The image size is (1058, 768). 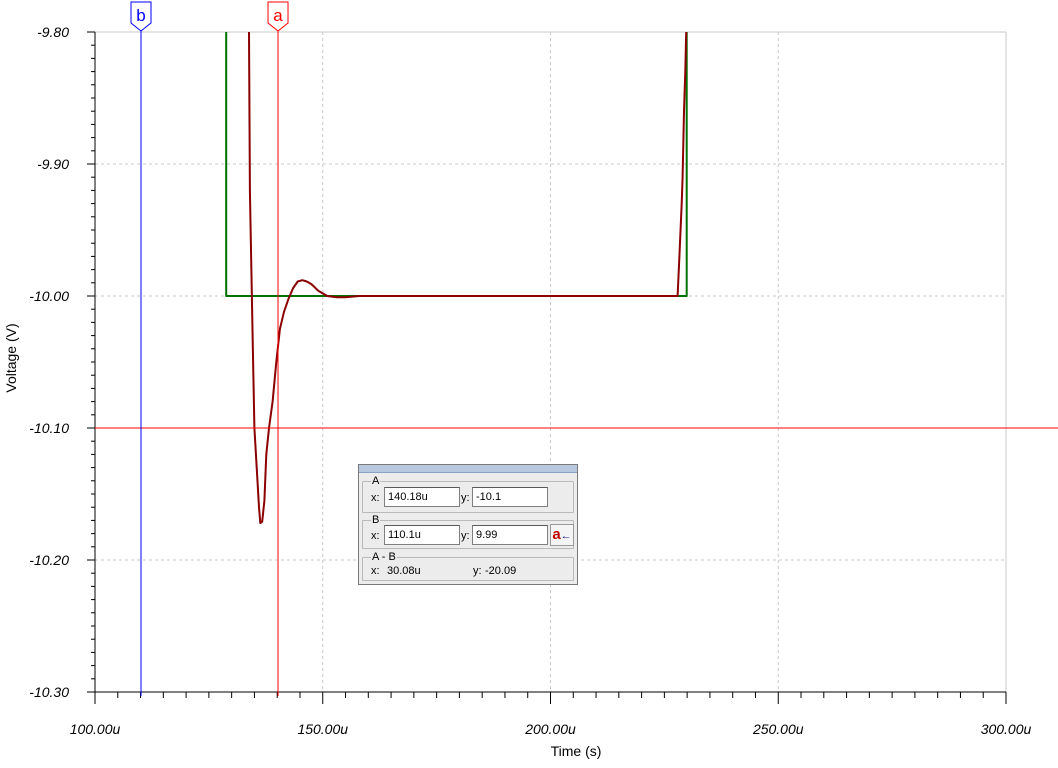 I want to click on cursor-a-y-field, so click(x=510, y=497).